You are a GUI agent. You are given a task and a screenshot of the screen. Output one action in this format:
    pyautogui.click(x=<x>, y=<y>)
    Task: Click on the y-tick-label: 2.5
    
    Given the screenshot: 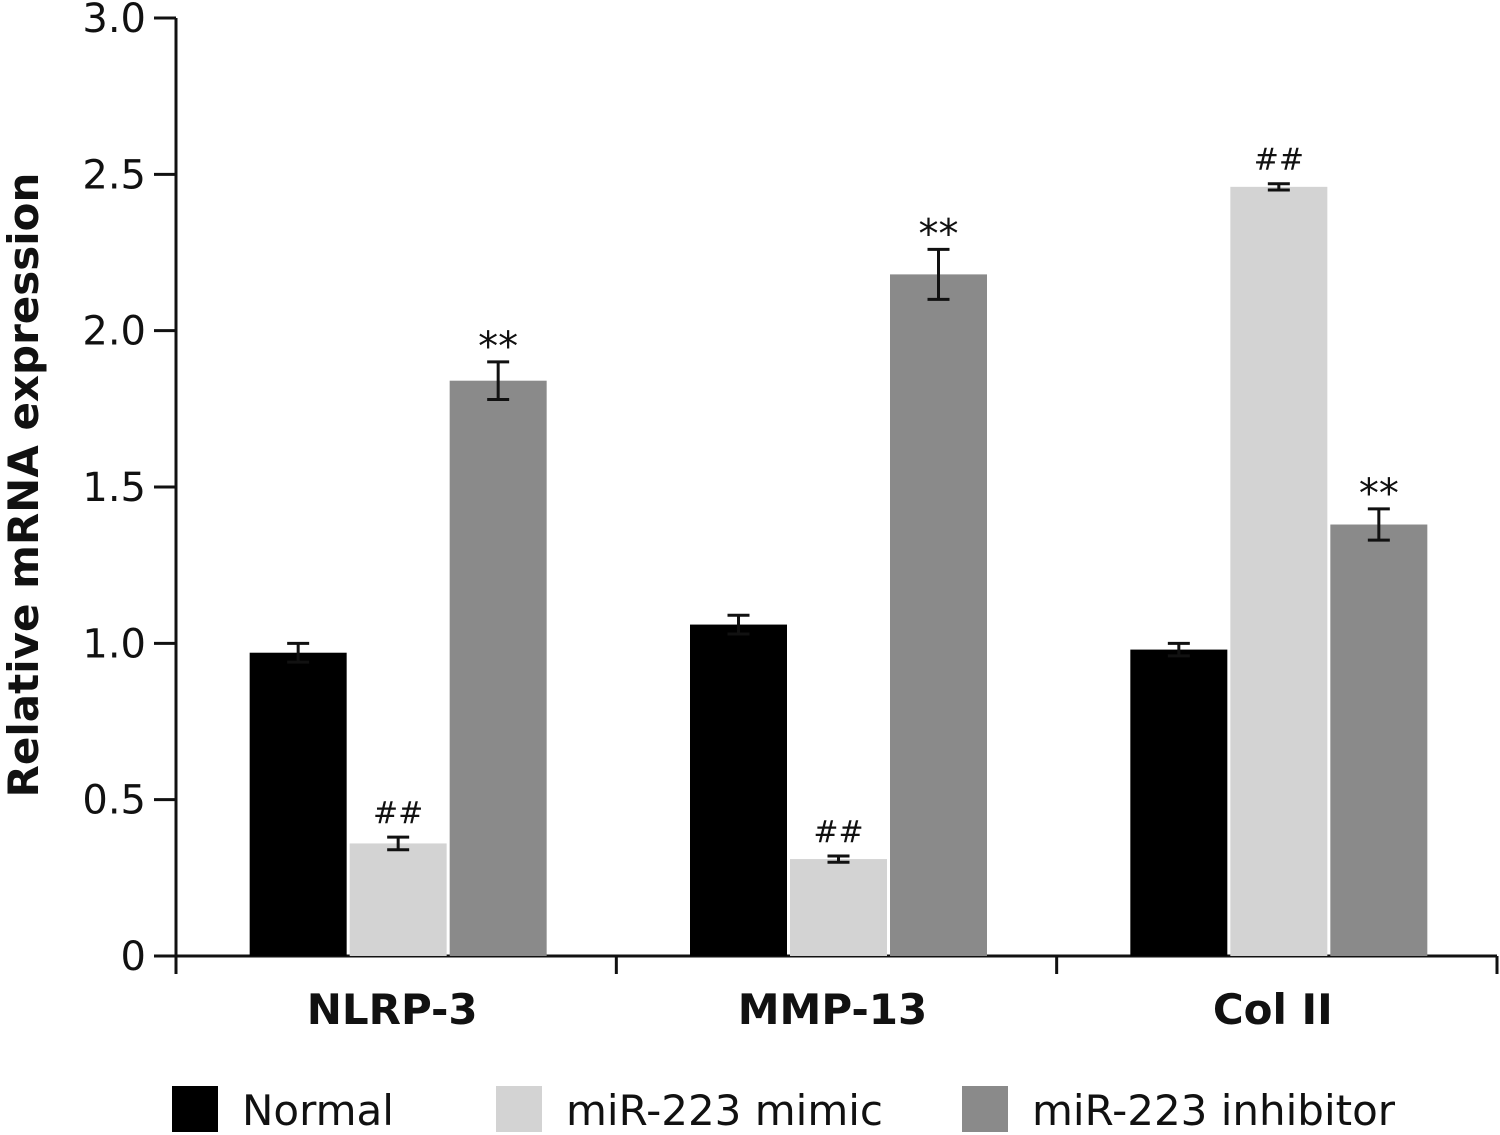 What is the action you would take?
    pyautogui.click(x=114, y=175)
    